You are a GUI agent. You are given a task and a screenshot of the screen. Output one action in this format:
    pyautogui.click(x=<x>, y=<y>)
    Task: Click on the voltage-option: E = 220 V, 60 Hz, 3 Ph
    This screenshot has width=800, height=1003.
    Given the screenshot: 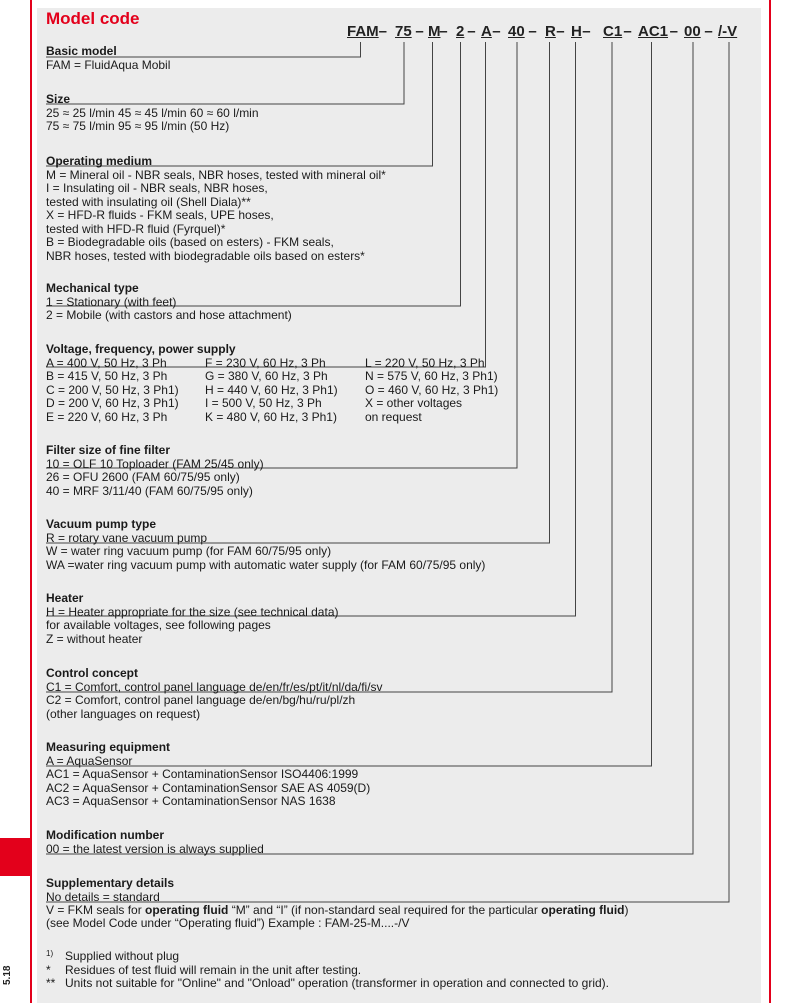 What is the action you would take?
    pyautogui.click(x=107, y=416)
    